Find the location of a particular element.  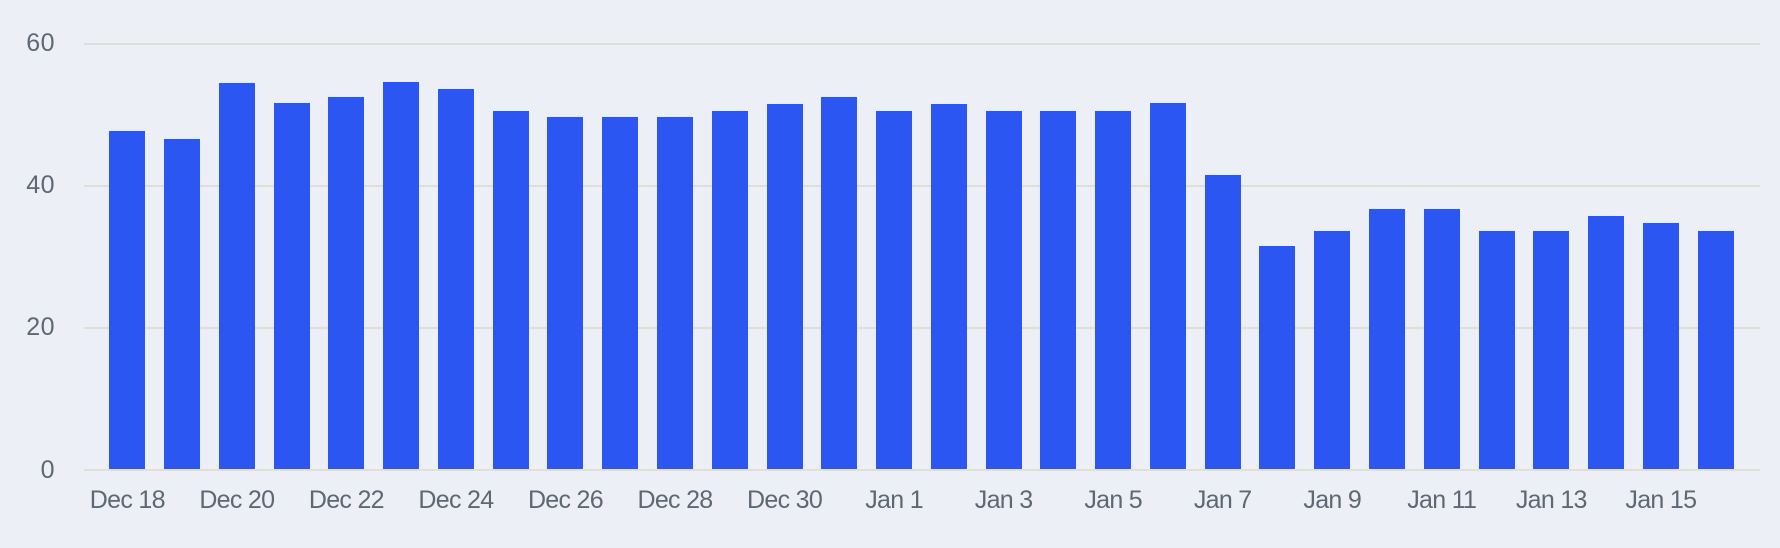

x-axis-label-jan-3: Jan 3 is located at coordinates (1003, 500).